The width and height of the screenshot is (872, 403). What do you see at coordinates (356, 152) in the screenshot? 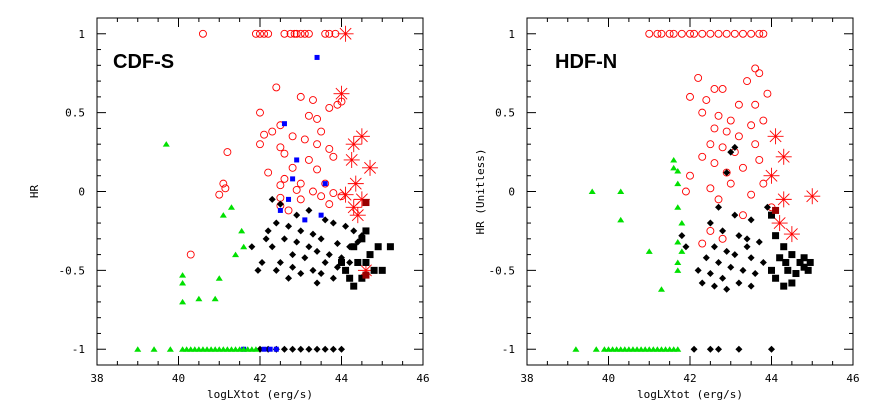
I see `series-asterisks` at bounding box center [356, 152].